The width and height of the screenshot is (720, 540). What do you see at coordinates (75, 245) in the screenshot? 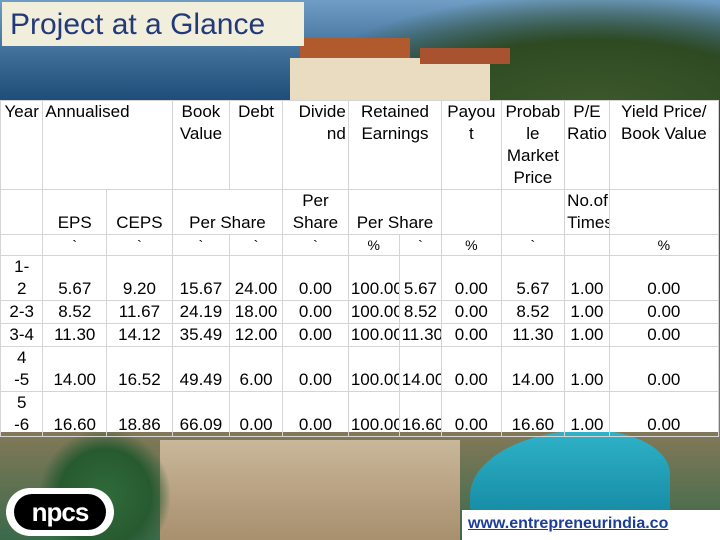
I see `unit-eps: `` at bounding box center [75, 245].